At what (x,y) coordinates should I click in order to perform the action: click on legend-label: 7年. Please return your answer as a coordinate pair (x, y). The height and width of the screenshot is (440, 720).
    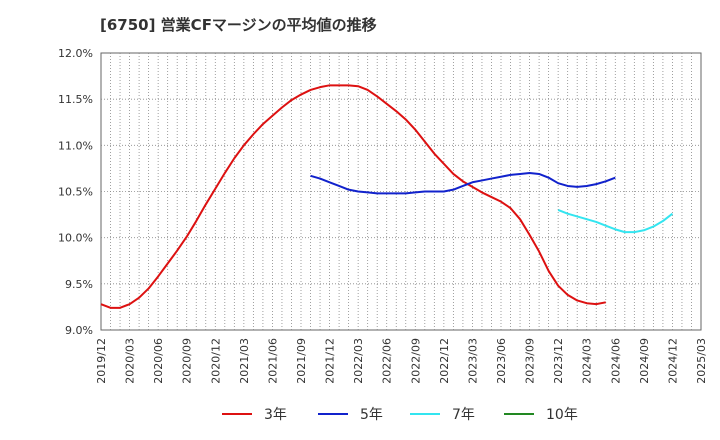
    Looking at the image, I should click on (463, 415).